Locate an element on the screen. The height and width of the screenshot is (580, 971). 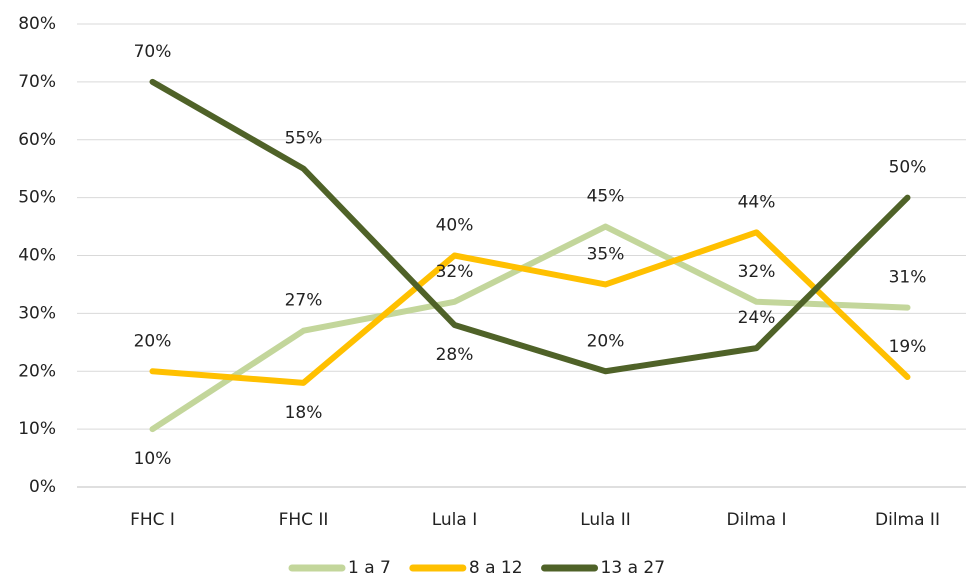
y-tick-label: 40% is located at coordinates (37, 256).